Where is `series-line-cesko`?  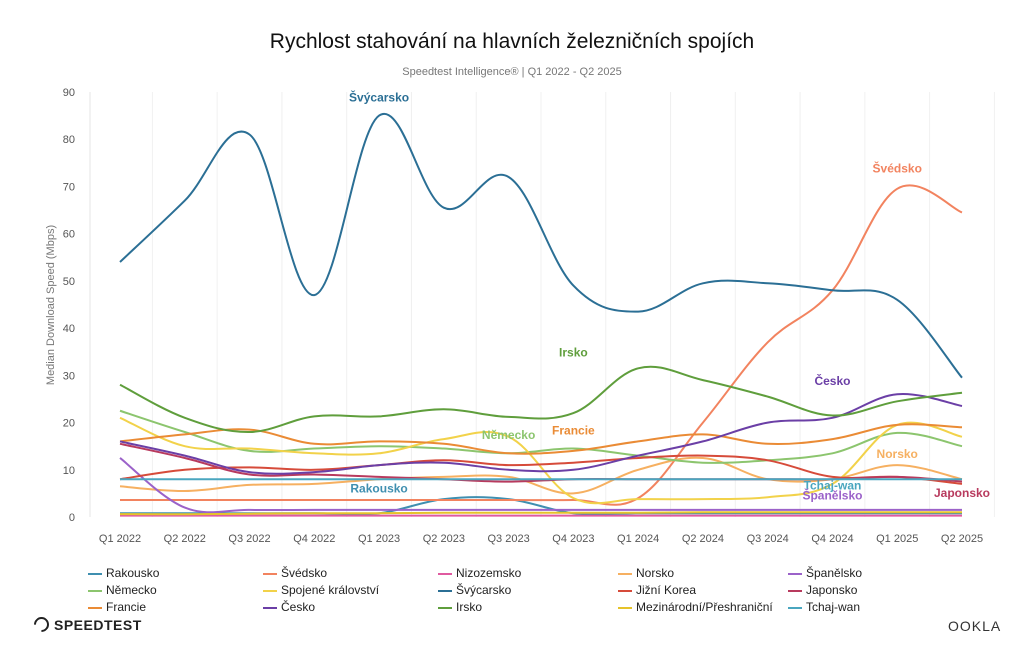
series-line-cesko is located at coordinates (541, 433).